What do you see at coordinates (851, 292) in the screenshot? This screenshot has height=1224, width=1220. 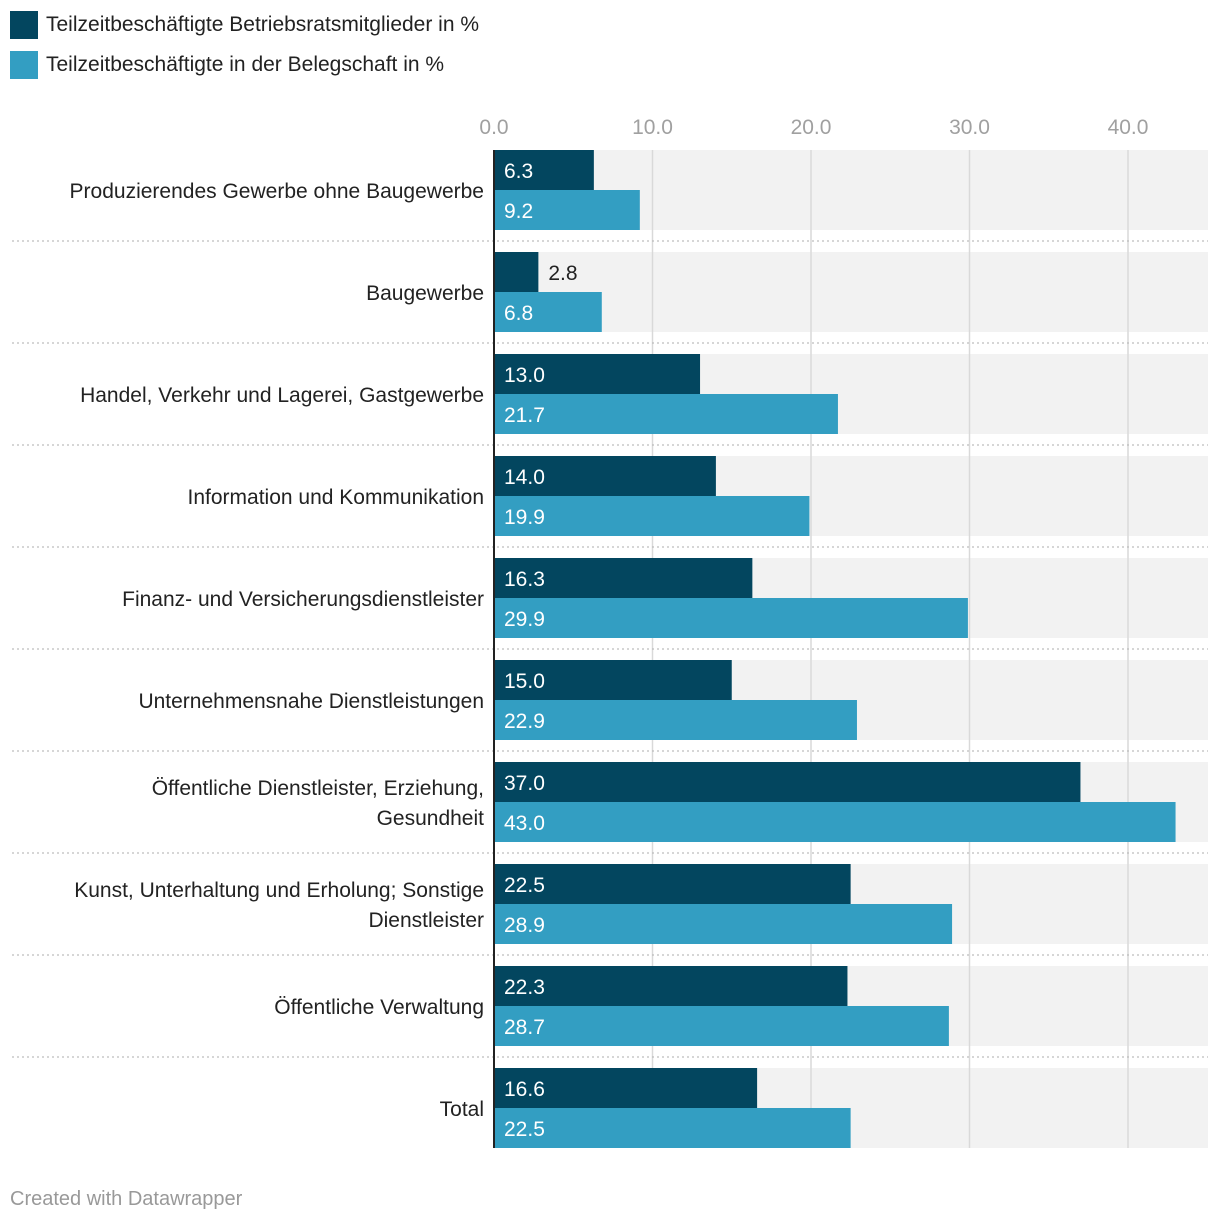 I see `row-background` at bounding box center [851, 292].